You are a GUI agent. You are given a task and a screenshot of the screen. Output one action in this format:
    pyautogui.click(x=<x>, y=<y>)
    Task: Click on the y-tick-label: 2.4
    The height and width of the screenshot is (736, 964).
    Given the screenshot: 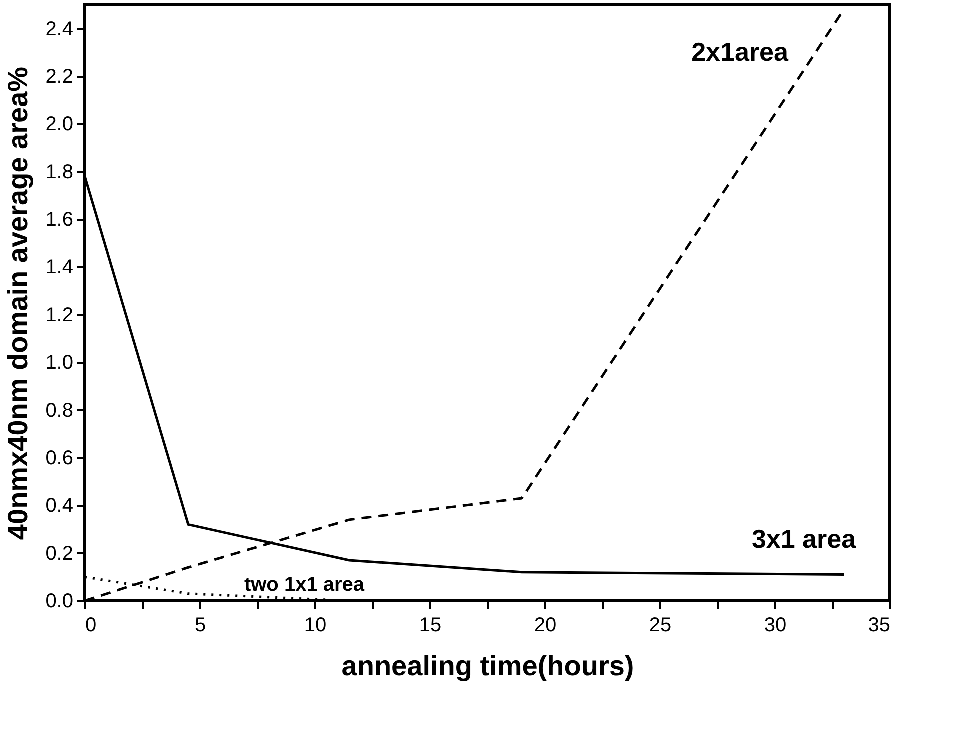 What is the action you would take?
    pyautogui.click(x=60, y=29)
    